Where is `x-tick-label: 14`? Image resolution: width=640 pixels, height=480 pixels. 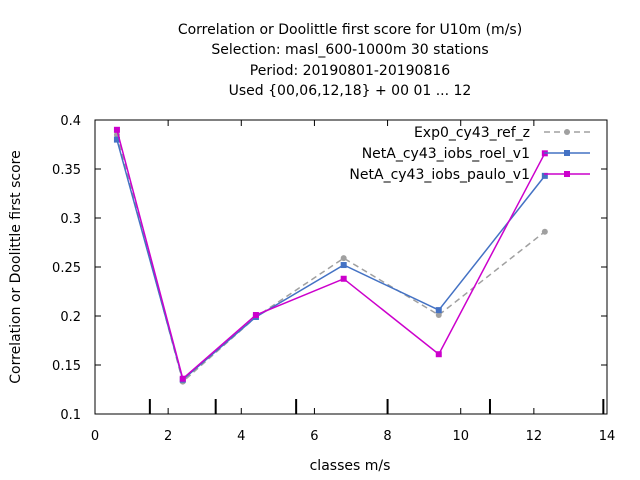 x-tick-label: 14 is located at coordinates (607, 436).